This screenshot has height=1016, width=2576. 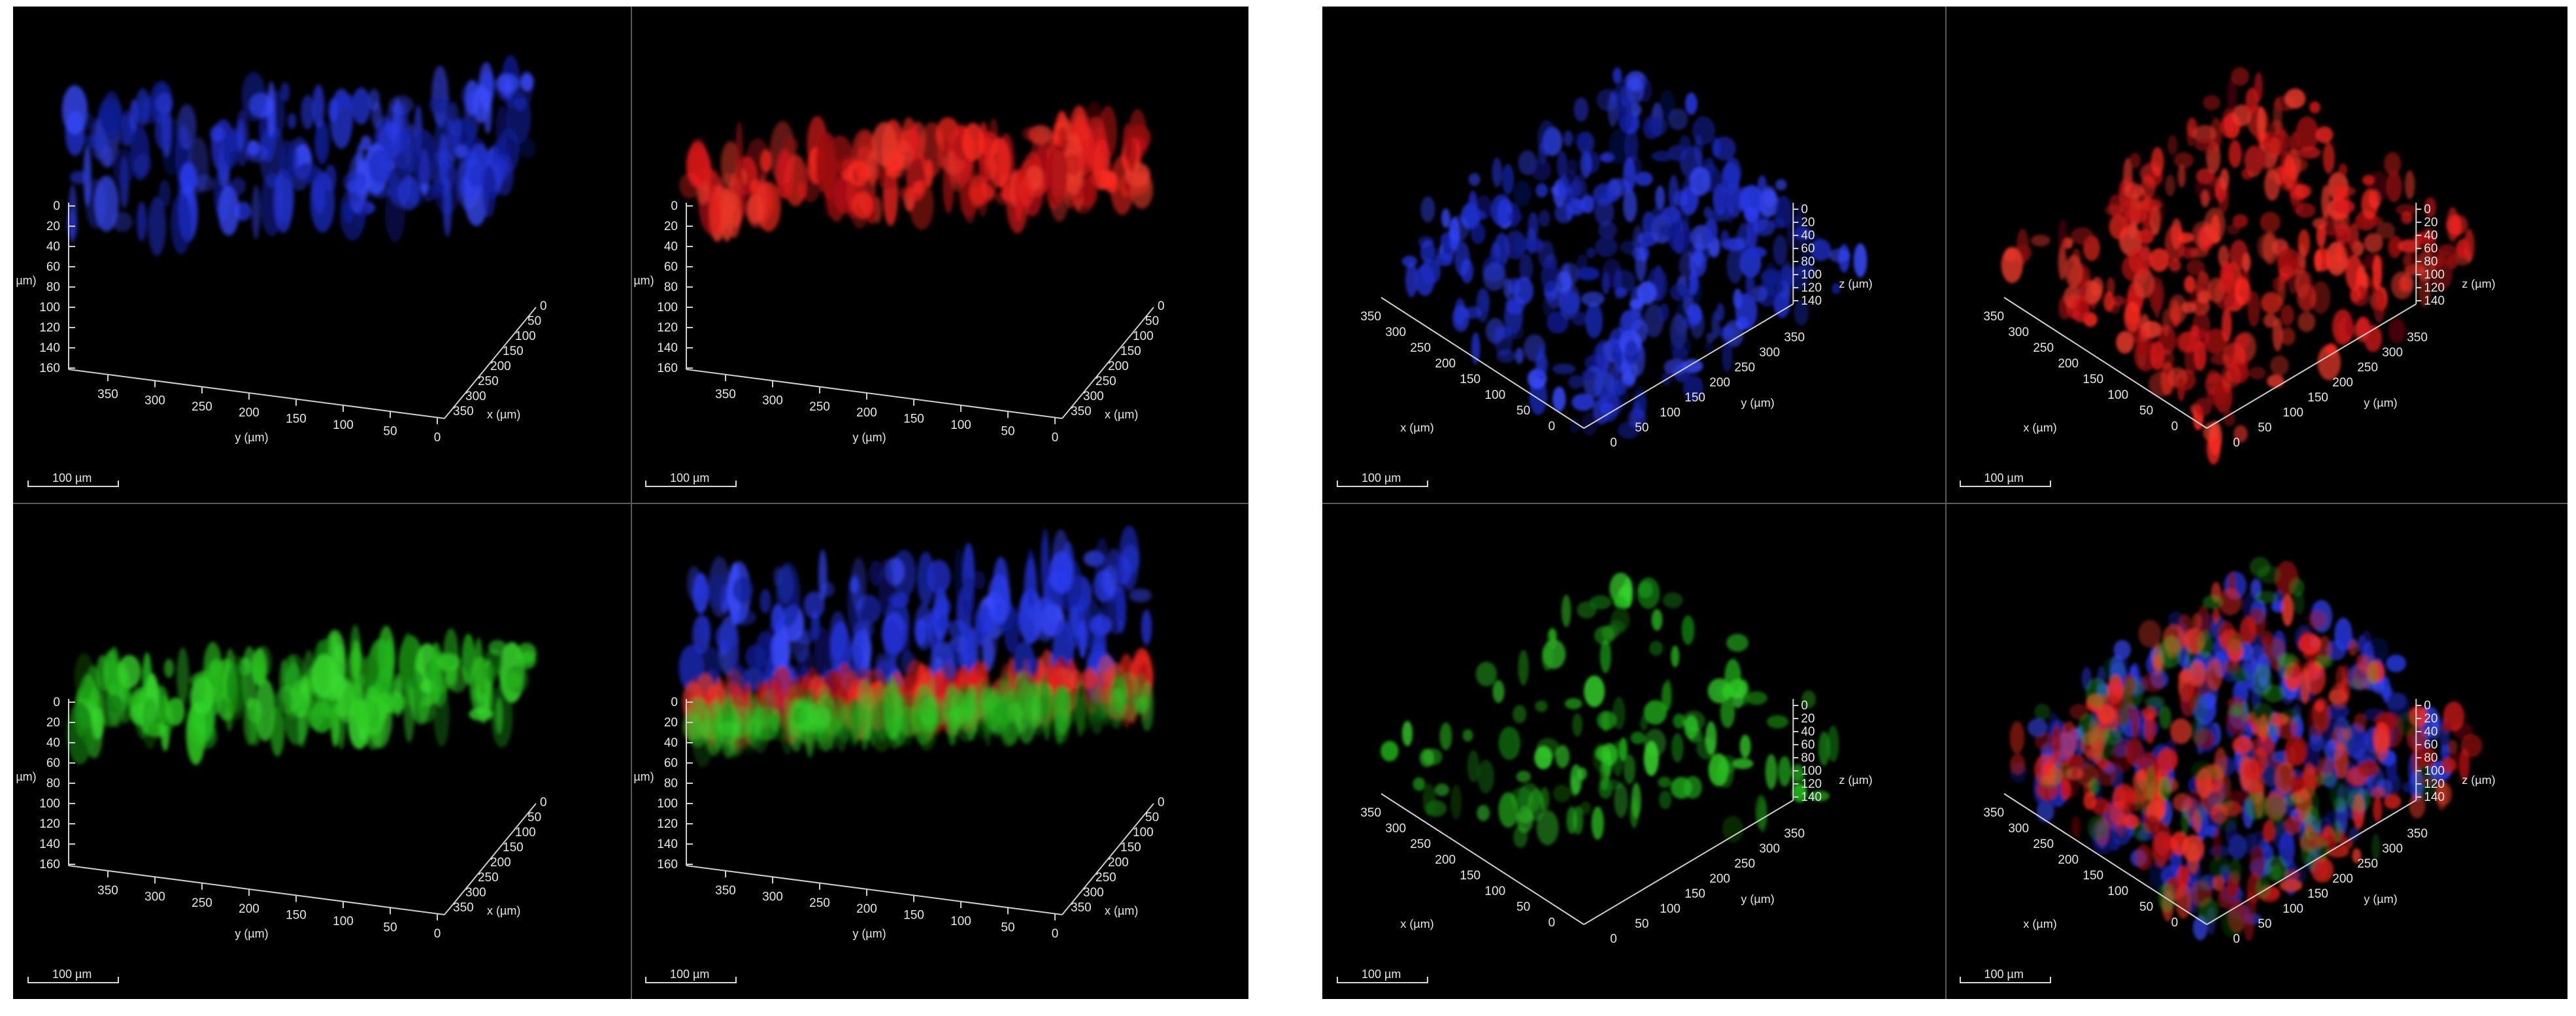 I want to click on z-axis: 0 20 40 60 80 100 120 140 160 µm), so click(x=46, y=784).